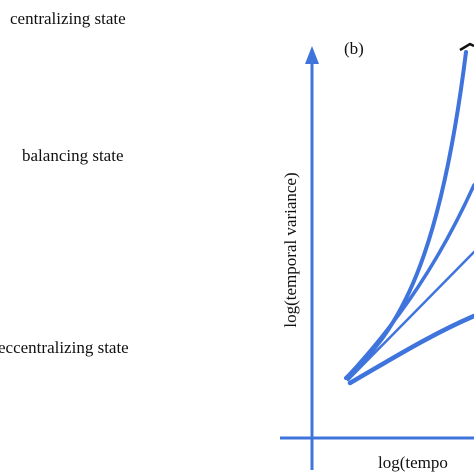 This screenshot has width=474, height=474. I want to click on x-axis-label: log(tempo, so click(413, 462).